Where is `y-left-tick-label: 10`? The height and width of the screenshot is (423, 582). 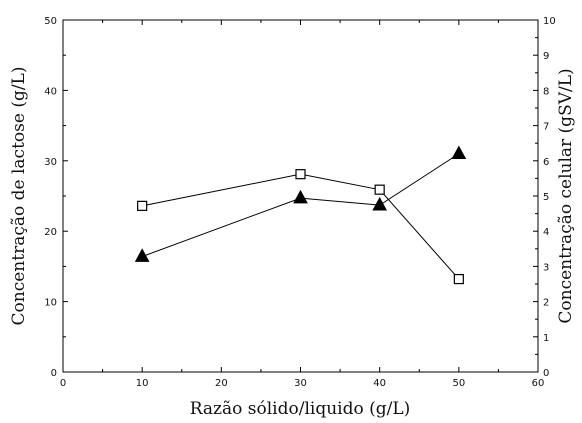
y-left-tick-label: 10 is located at coordinates (50, 303).